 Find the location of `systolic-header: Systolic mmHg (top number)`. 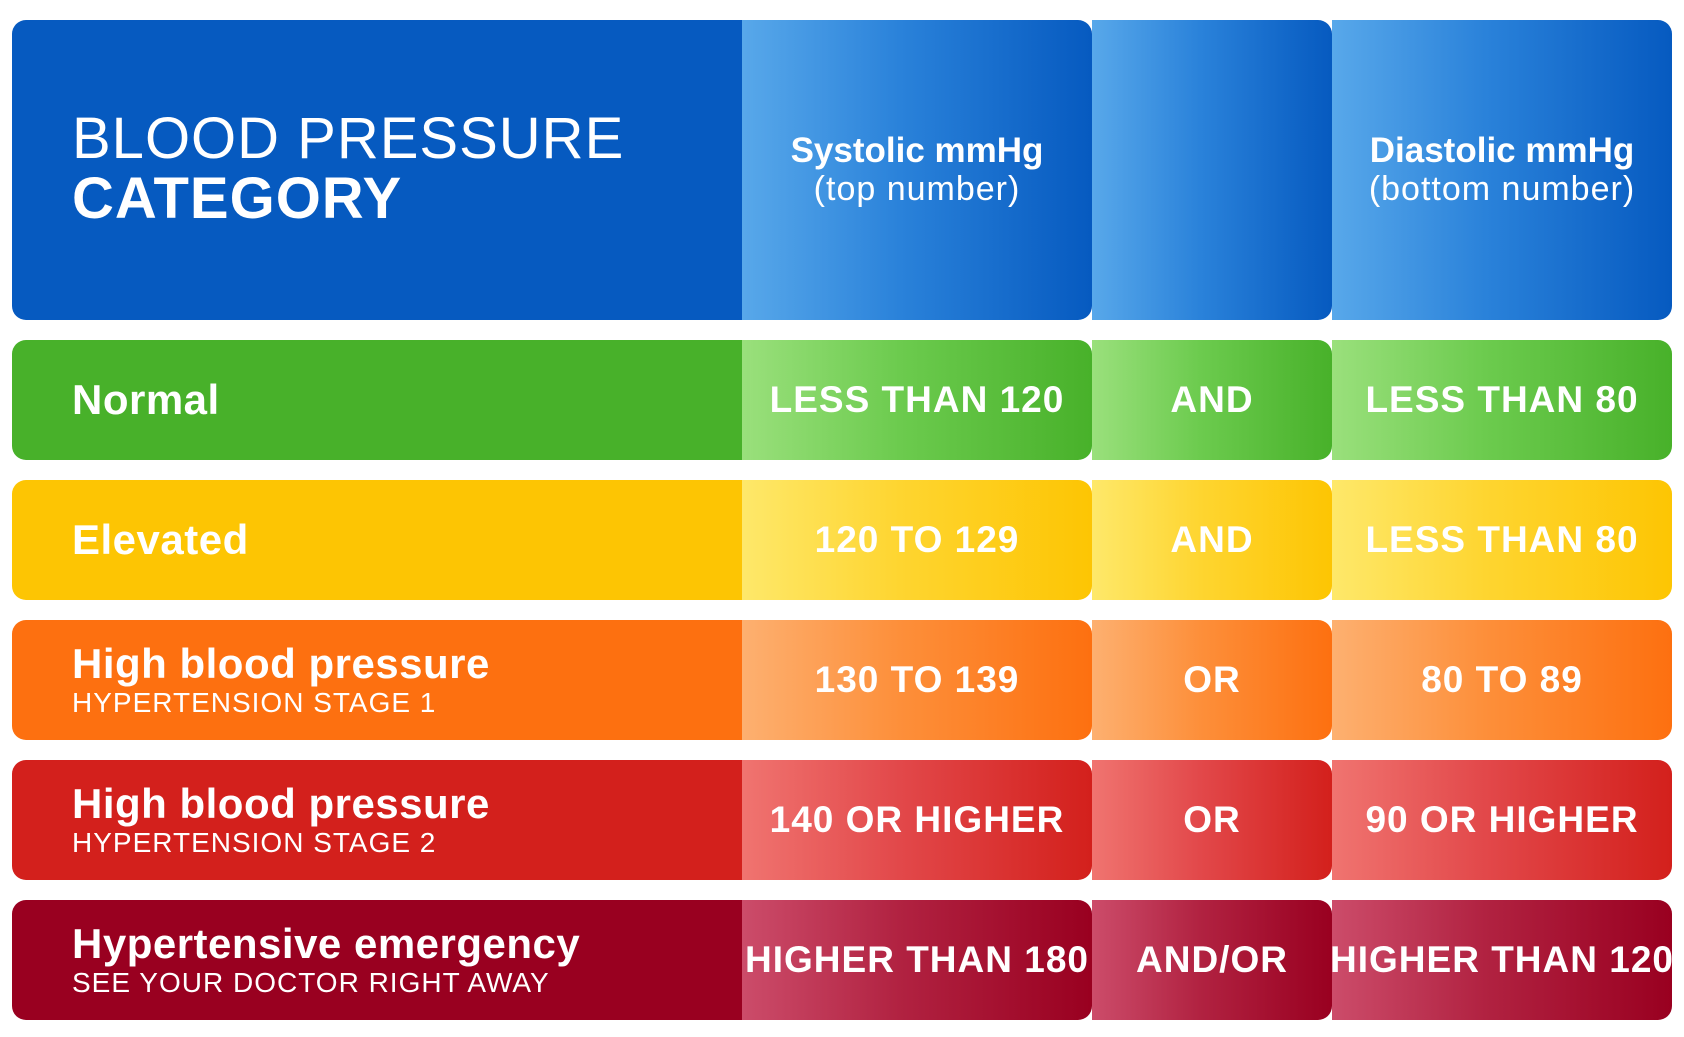

systolic-header: Systolic mmHg (top number) is located at coordinates (917, 170).